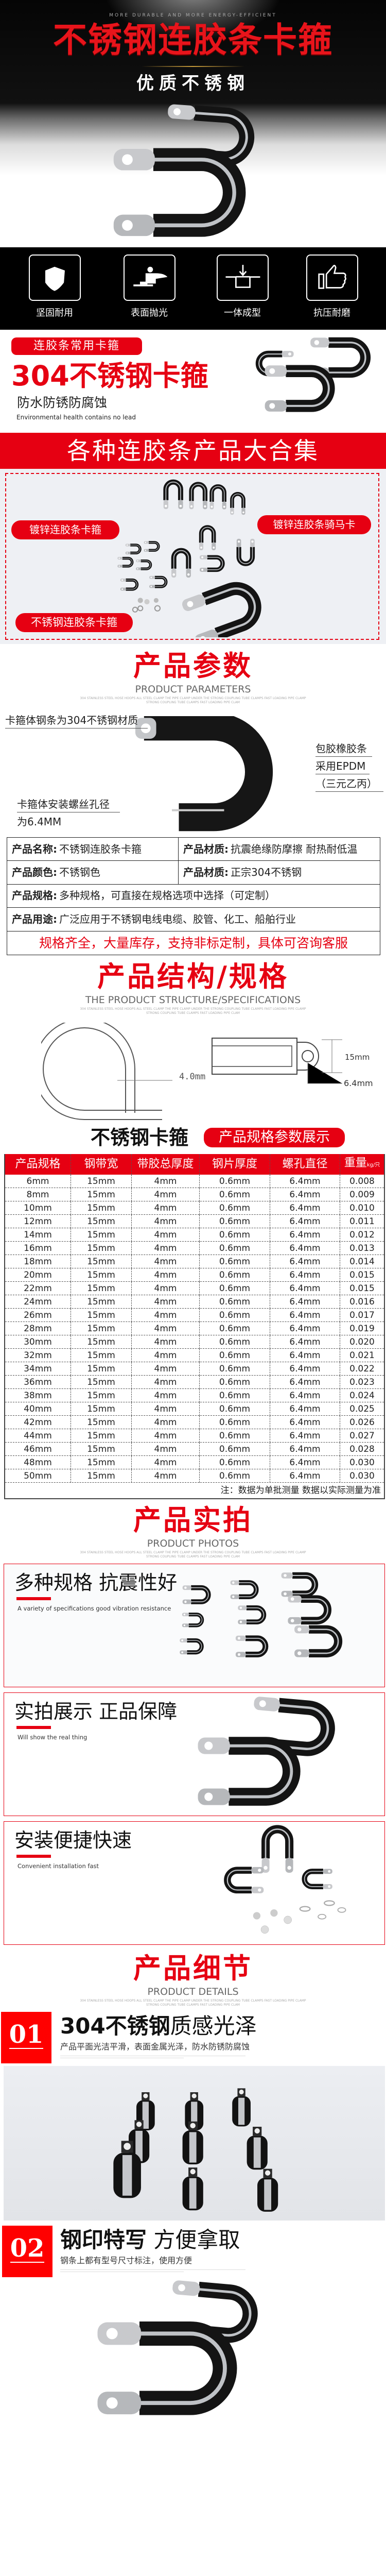 This screenshot has width=386, height=2576. What do you see at coordinates (193, 1543) in the screenshot?
I see `photos-title-en: PRODUCT PHOTOS` at bounding box center [193, 1543].